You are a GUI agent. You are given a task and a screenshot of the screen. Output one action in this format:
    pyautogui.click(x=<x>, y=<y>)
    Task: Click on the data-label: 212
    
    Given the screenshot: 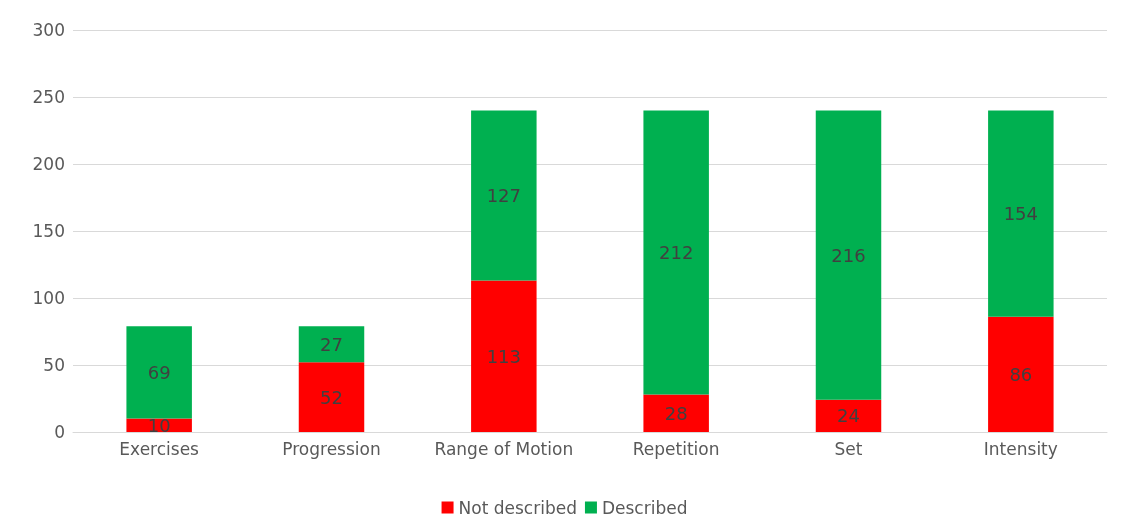 What is the action you would take?
    pyautogui.click(x=676, y=252)
    